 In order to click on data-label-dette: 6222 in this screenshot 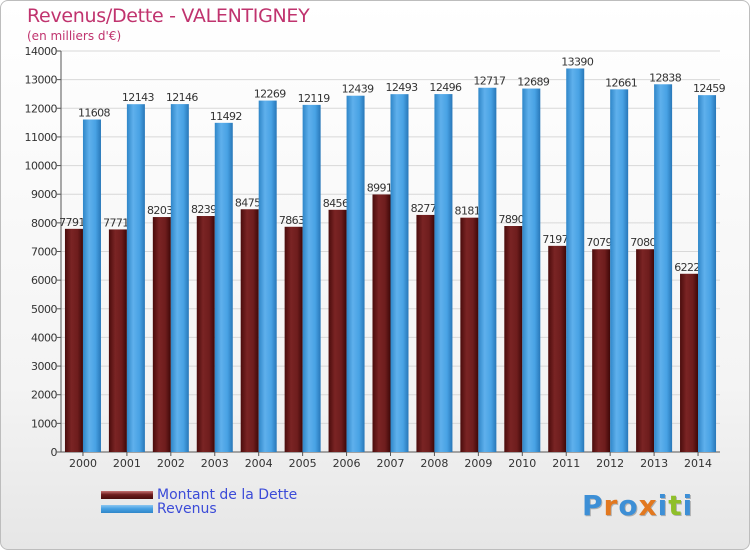, I will do `click(687, 267)`.